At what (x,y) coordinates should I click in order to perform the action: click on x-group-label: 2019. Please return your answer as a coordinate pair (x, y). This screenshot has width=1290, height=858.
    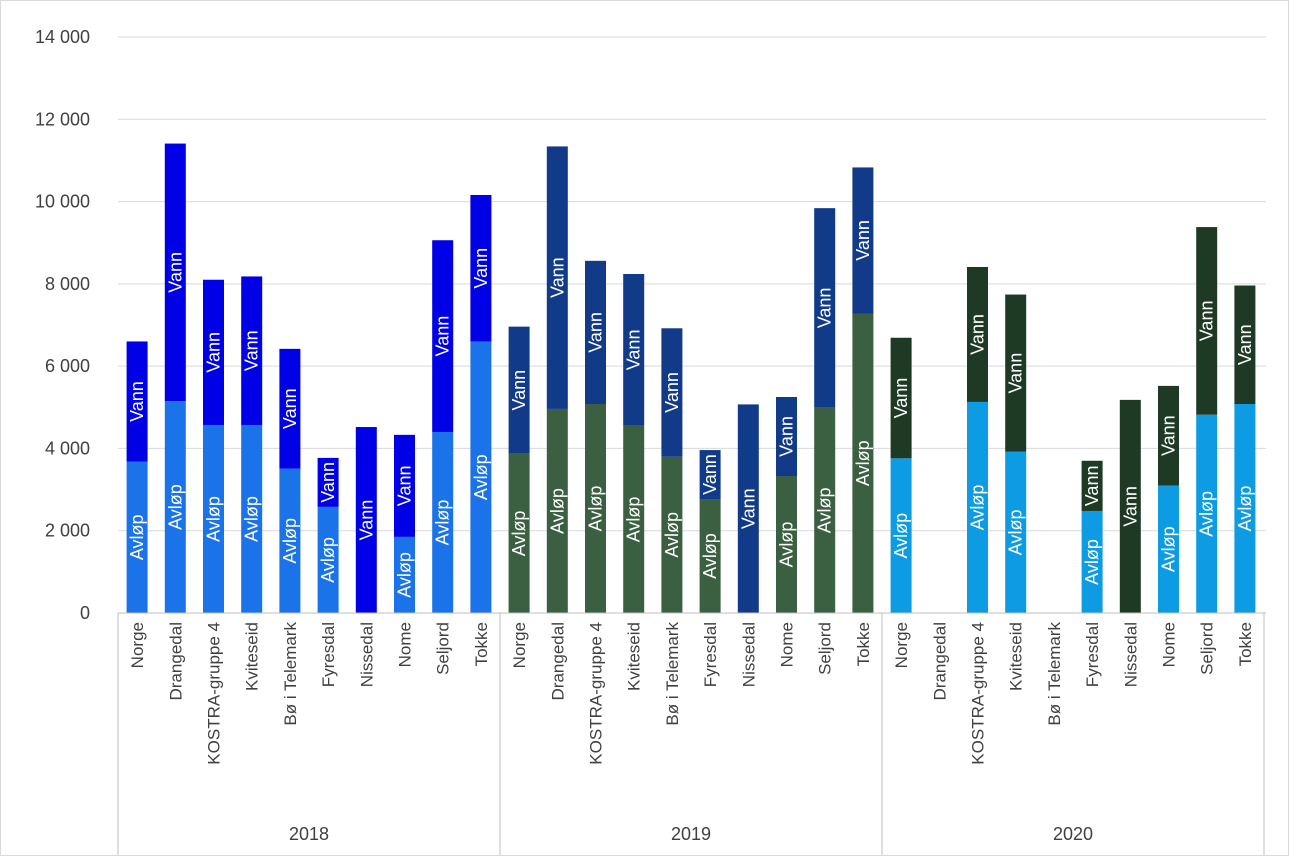
    Looking at the image, I should click on (691, 834).